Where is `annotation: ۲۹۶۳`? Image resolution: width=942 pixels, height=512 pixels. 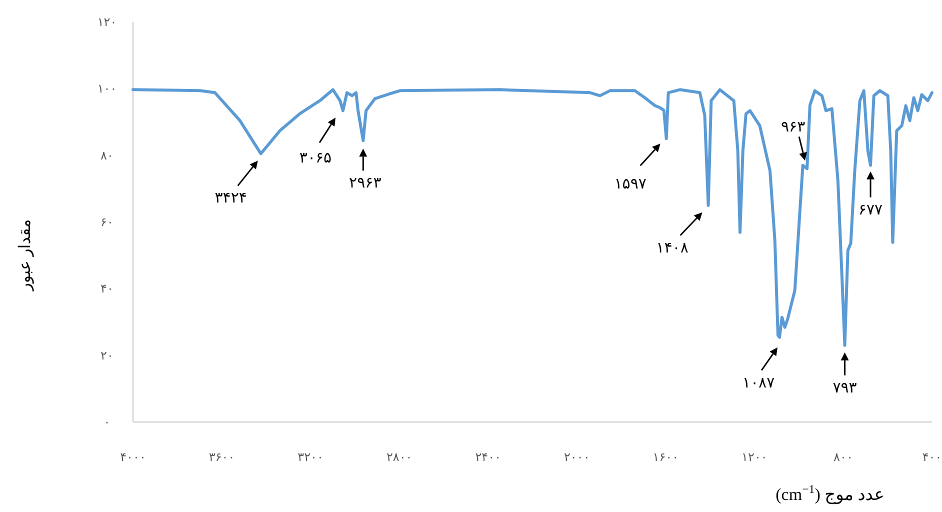
annotation: ۲۹۶۳ is located at coordinates (365, 184).